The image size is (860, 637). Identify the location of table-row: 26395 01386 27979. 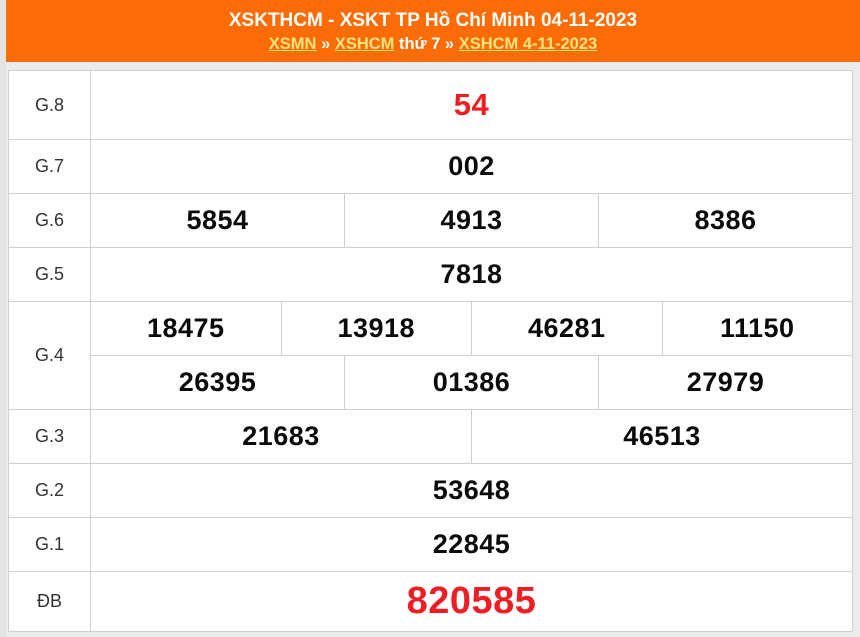
(431, 382).